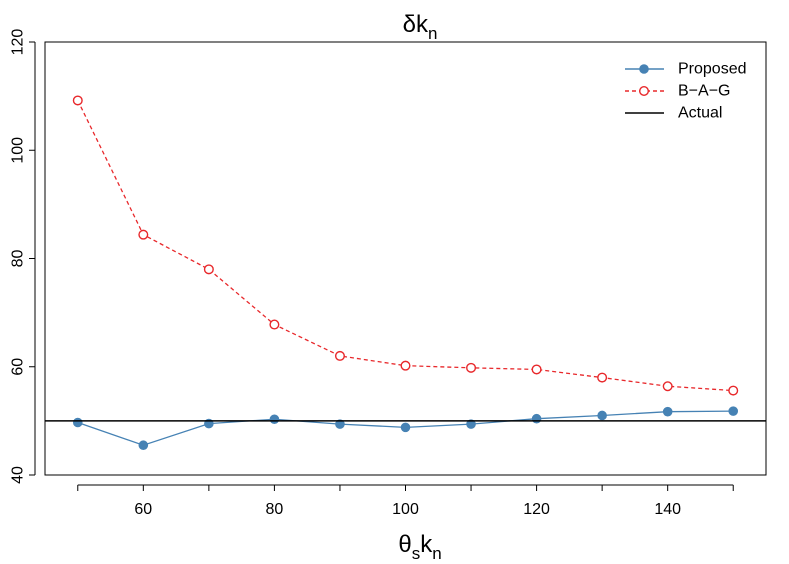 The image size is (789, 564). Describe the element at coordinates (405, 509) in the screenshot. I see `x-tick-label-100: 100` at that location.